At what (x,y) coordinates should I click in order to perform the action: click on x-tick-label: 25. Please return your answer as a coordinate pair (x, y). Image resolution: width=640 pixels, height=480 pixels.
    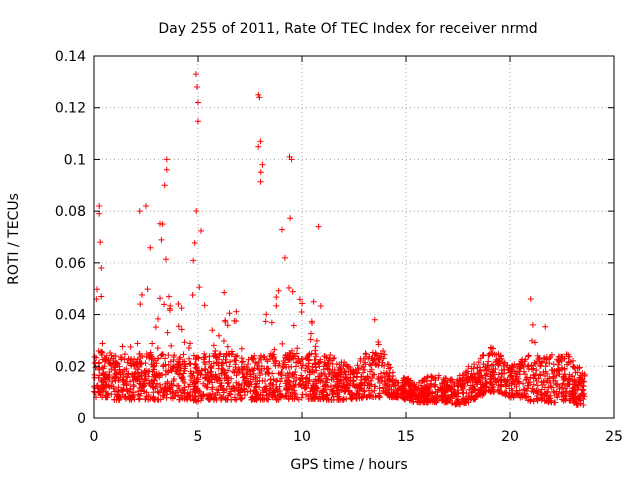
    Looking at the image, I should click on (614, 437).